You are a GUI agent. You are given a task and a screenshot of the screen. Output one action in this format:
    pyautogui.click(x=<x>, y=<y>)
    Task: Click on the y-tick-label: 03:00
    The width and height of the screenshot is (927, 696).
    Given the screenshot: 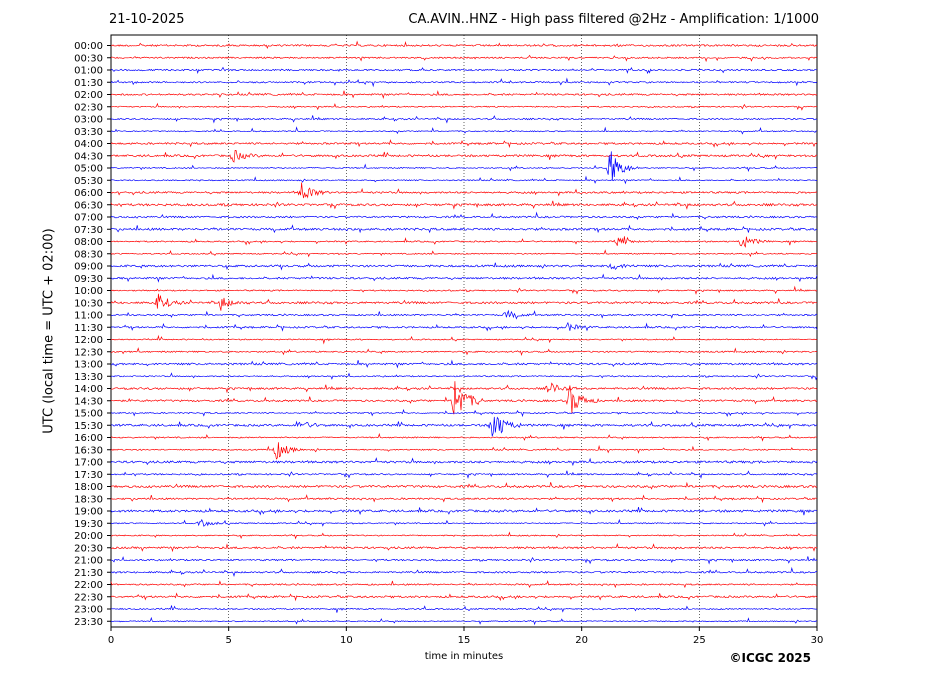 What is the action you would take?
    pyautogui.click(x=88, y=120)
    